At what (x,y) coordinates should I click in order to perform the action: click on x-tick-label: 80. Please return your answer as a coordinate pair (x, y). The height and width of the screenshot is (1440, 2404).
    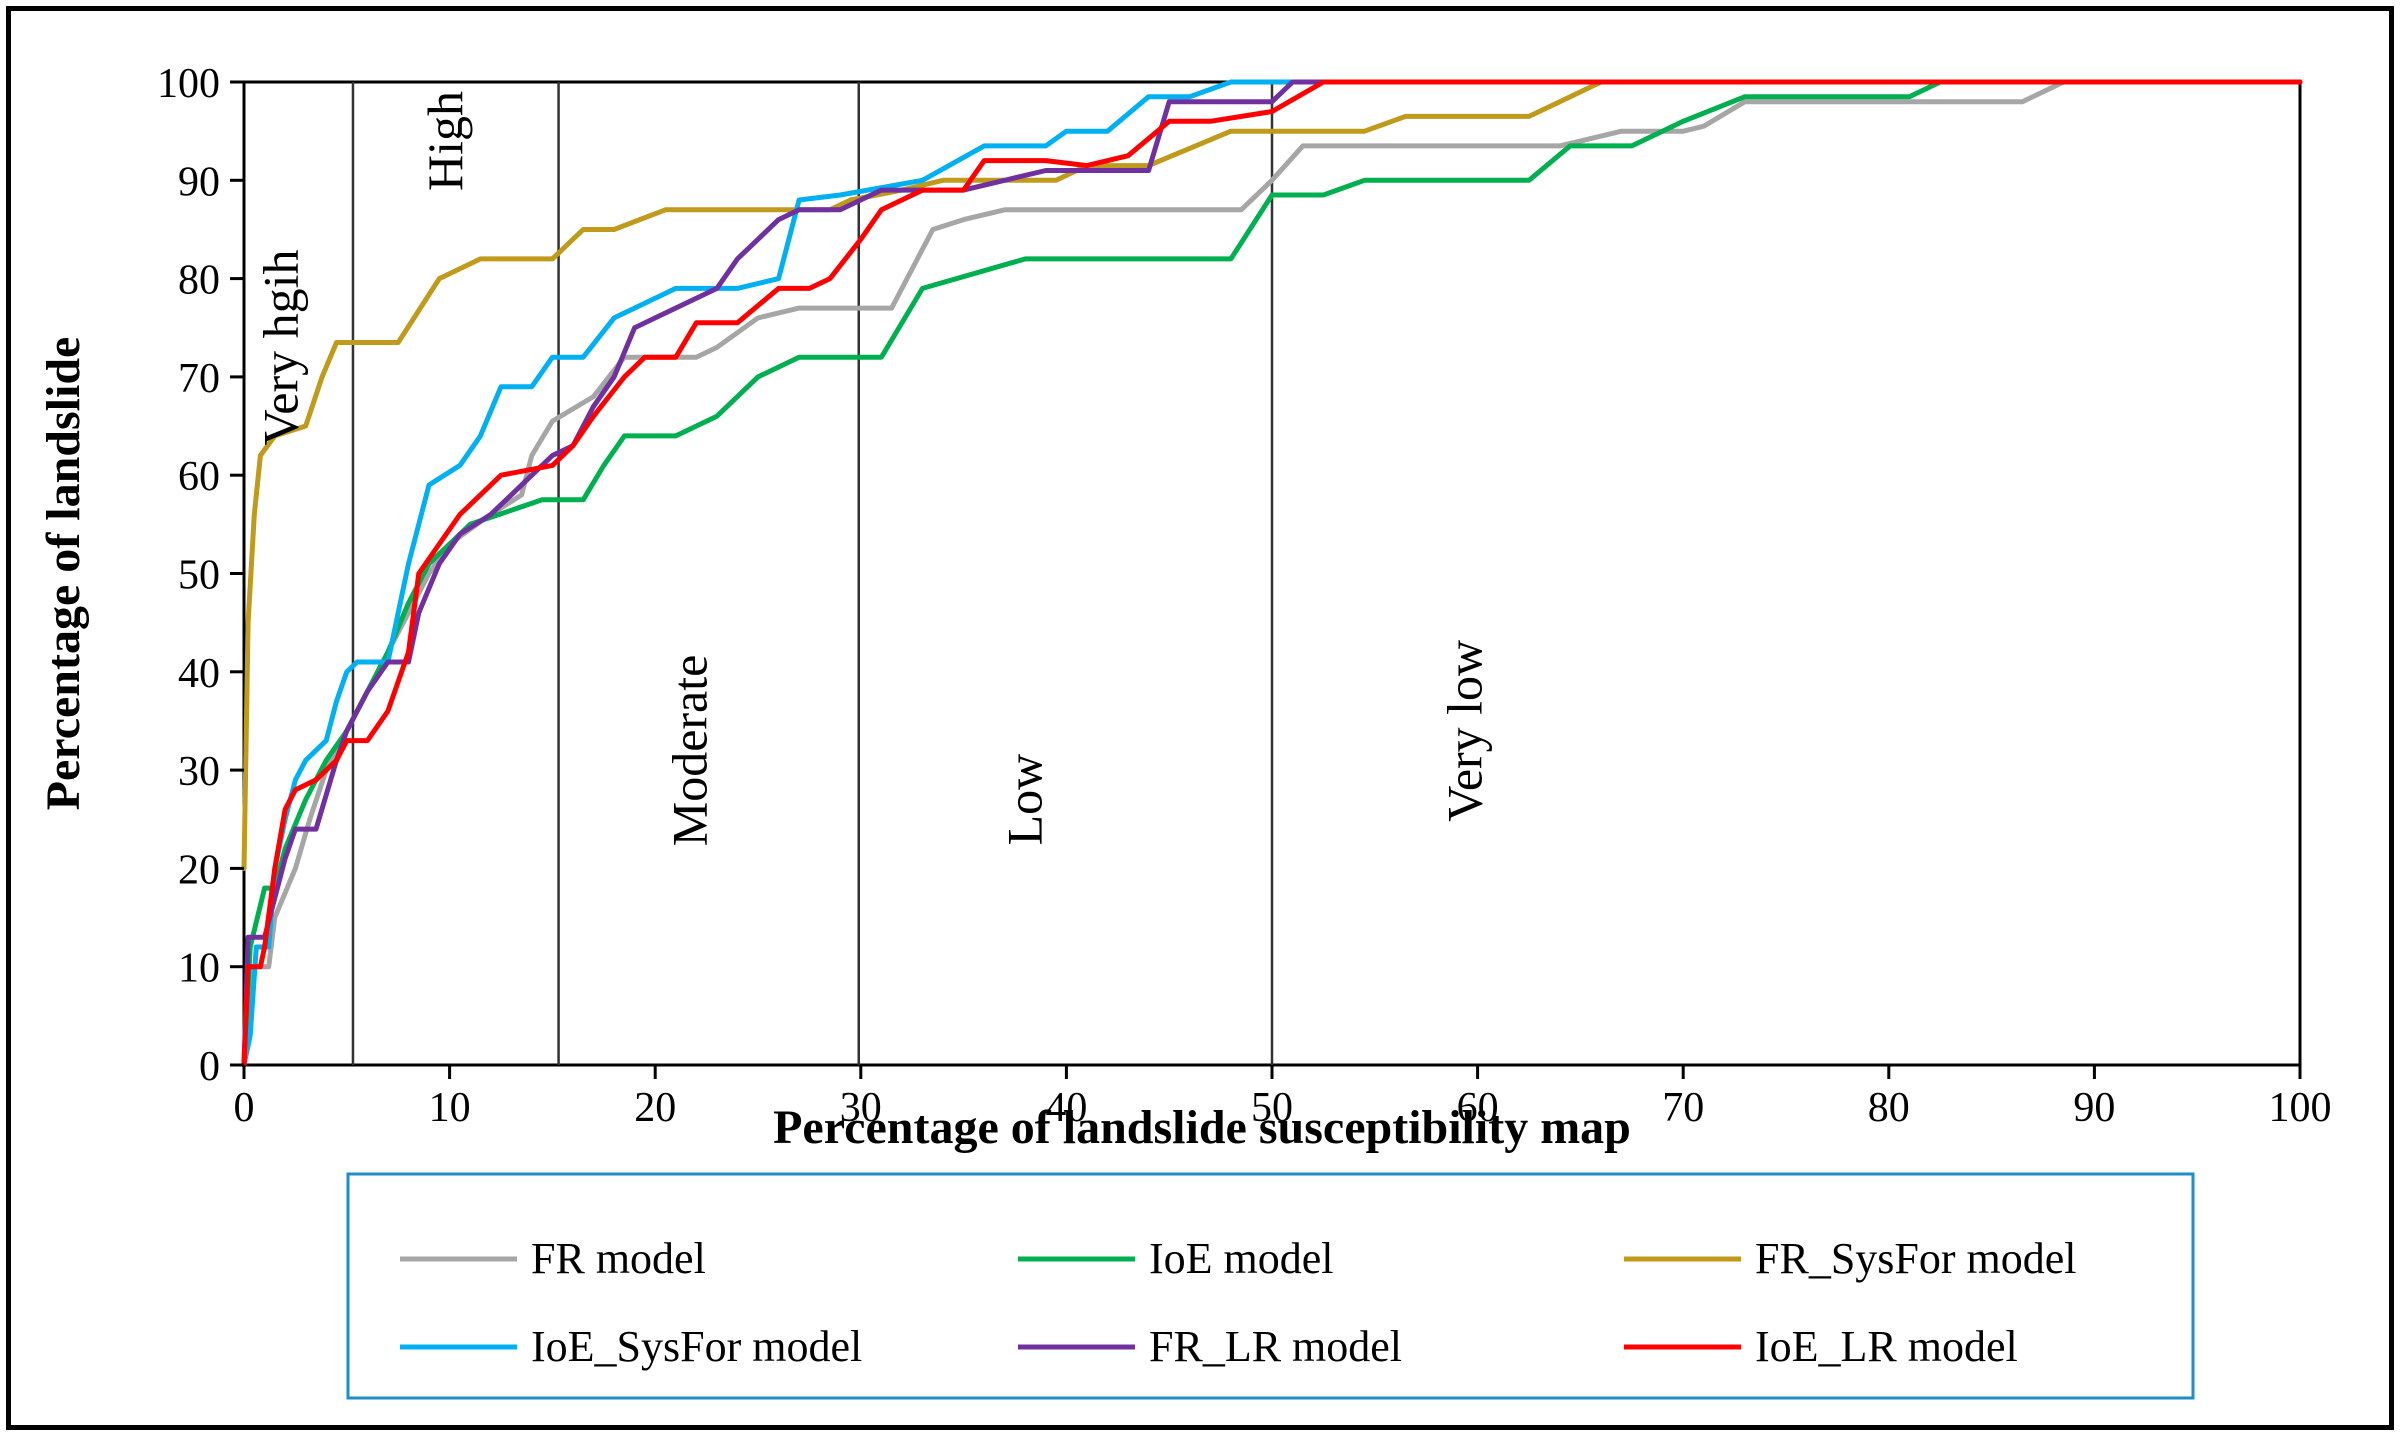
    Looking at the image, I should click on (1889, 1108).